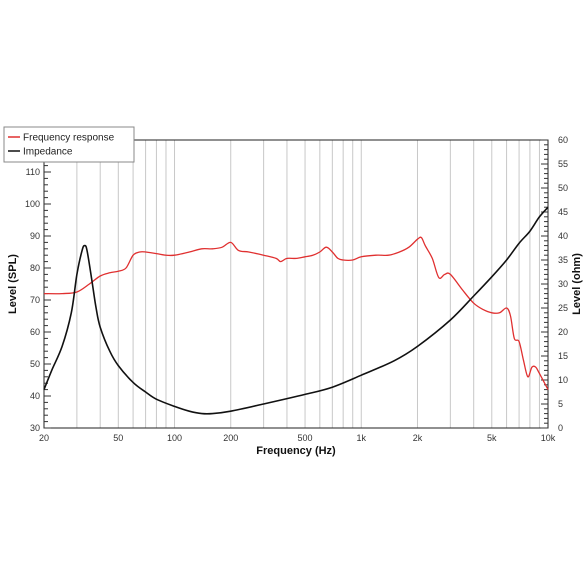  Describe the element at coordinates (563, 236) in the screenshot. I see `y2-tick-label: 40` at that location.